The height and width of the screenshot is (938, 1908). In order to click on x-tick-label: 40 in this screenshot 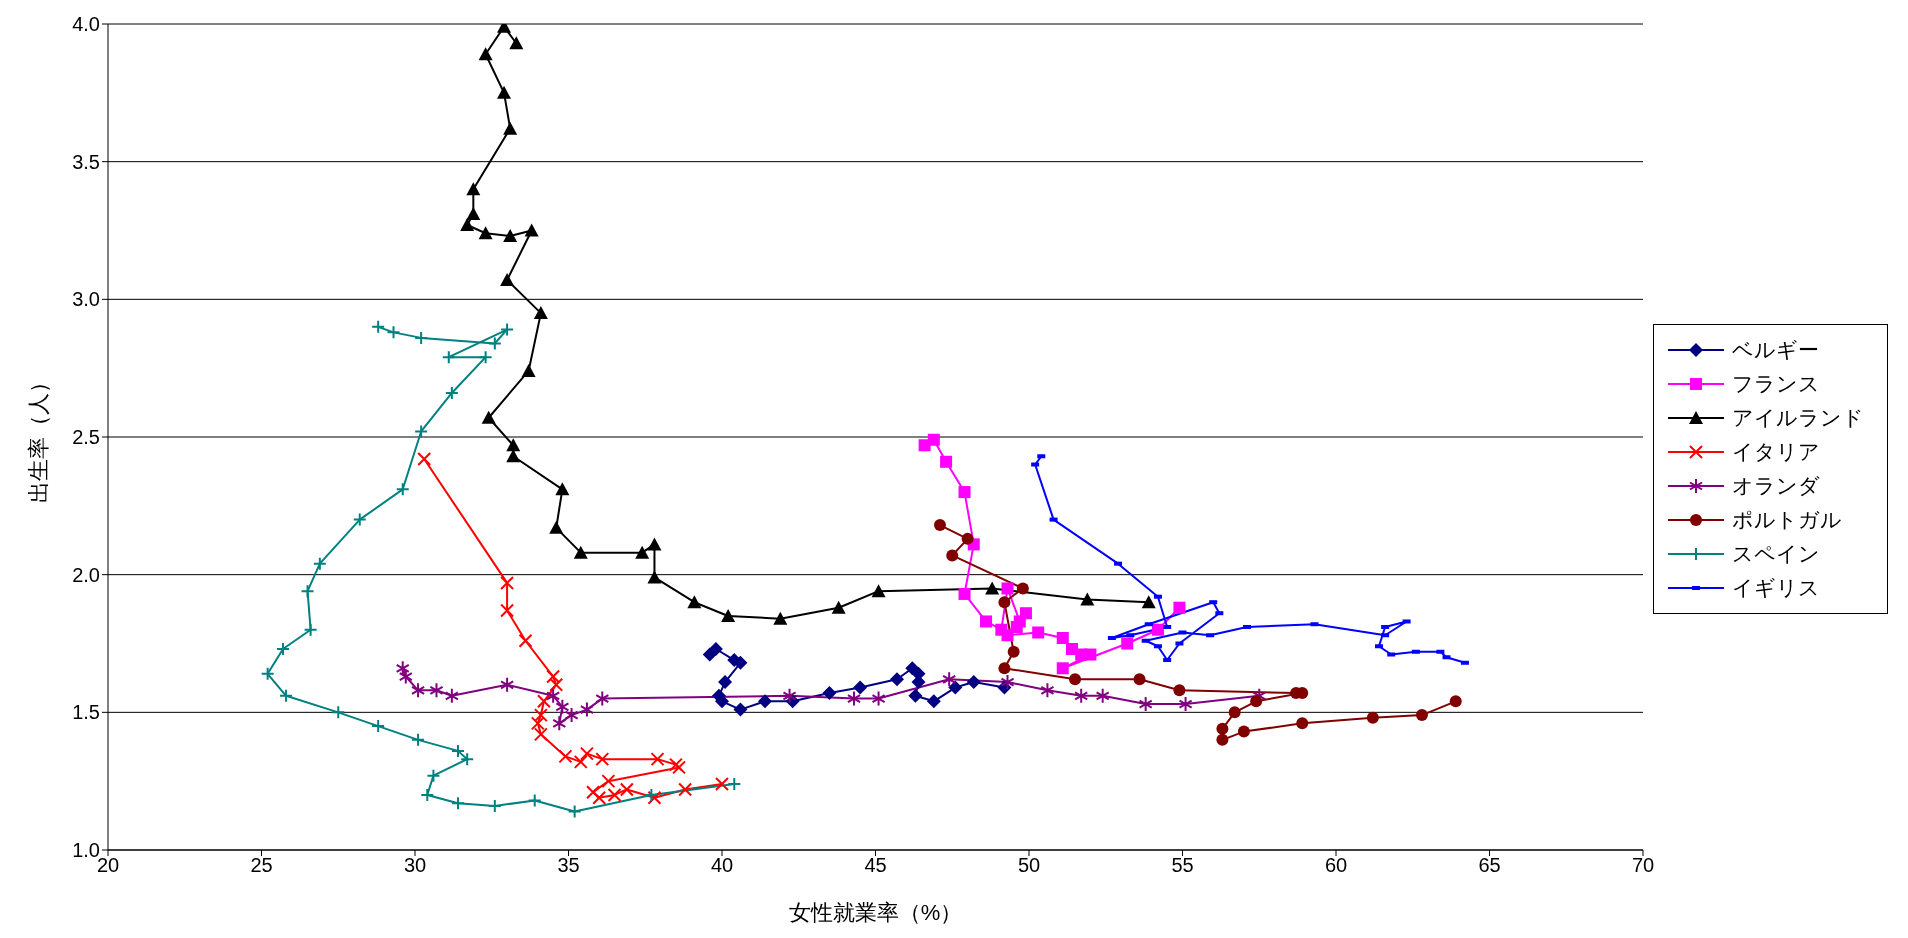, I will do `click(722, 865)`.